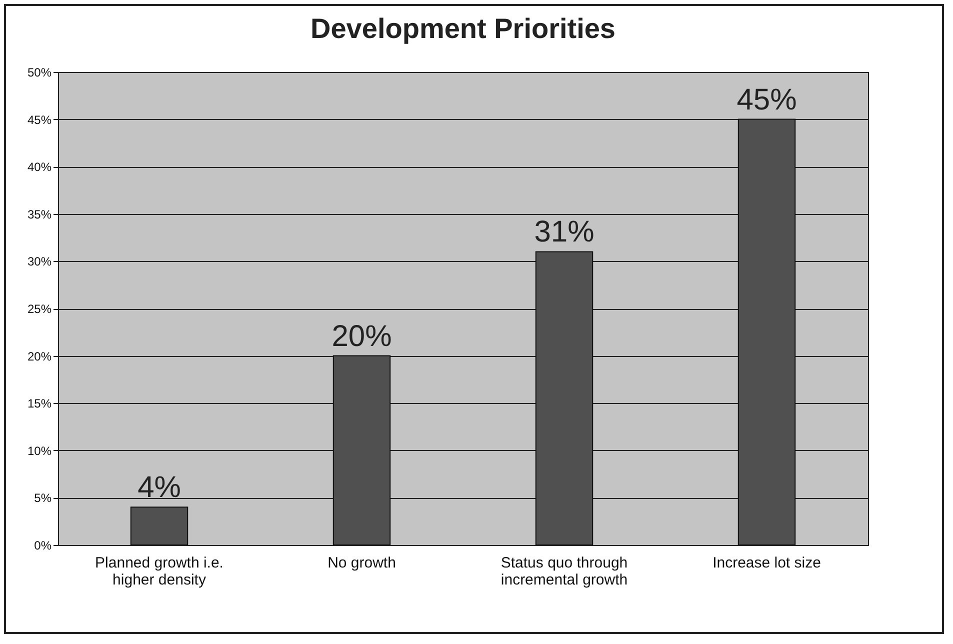 The width and height of the screenshot is (953, 644). I want to click on x-tick-label: No growth, so click(362, 563).